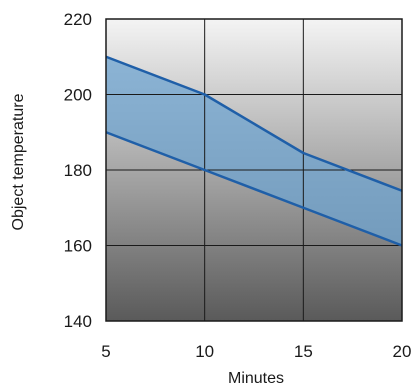  Describe the element at coordinates (204, 351) in the screenshot. I see `x-tick-label: 10` at that location.